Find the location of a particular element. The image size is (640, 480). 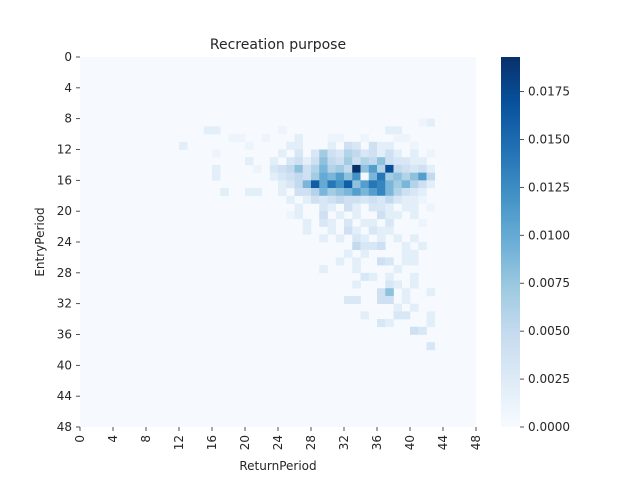

y-axis-label: EntryPeriod is located at coordinates (40, 241).